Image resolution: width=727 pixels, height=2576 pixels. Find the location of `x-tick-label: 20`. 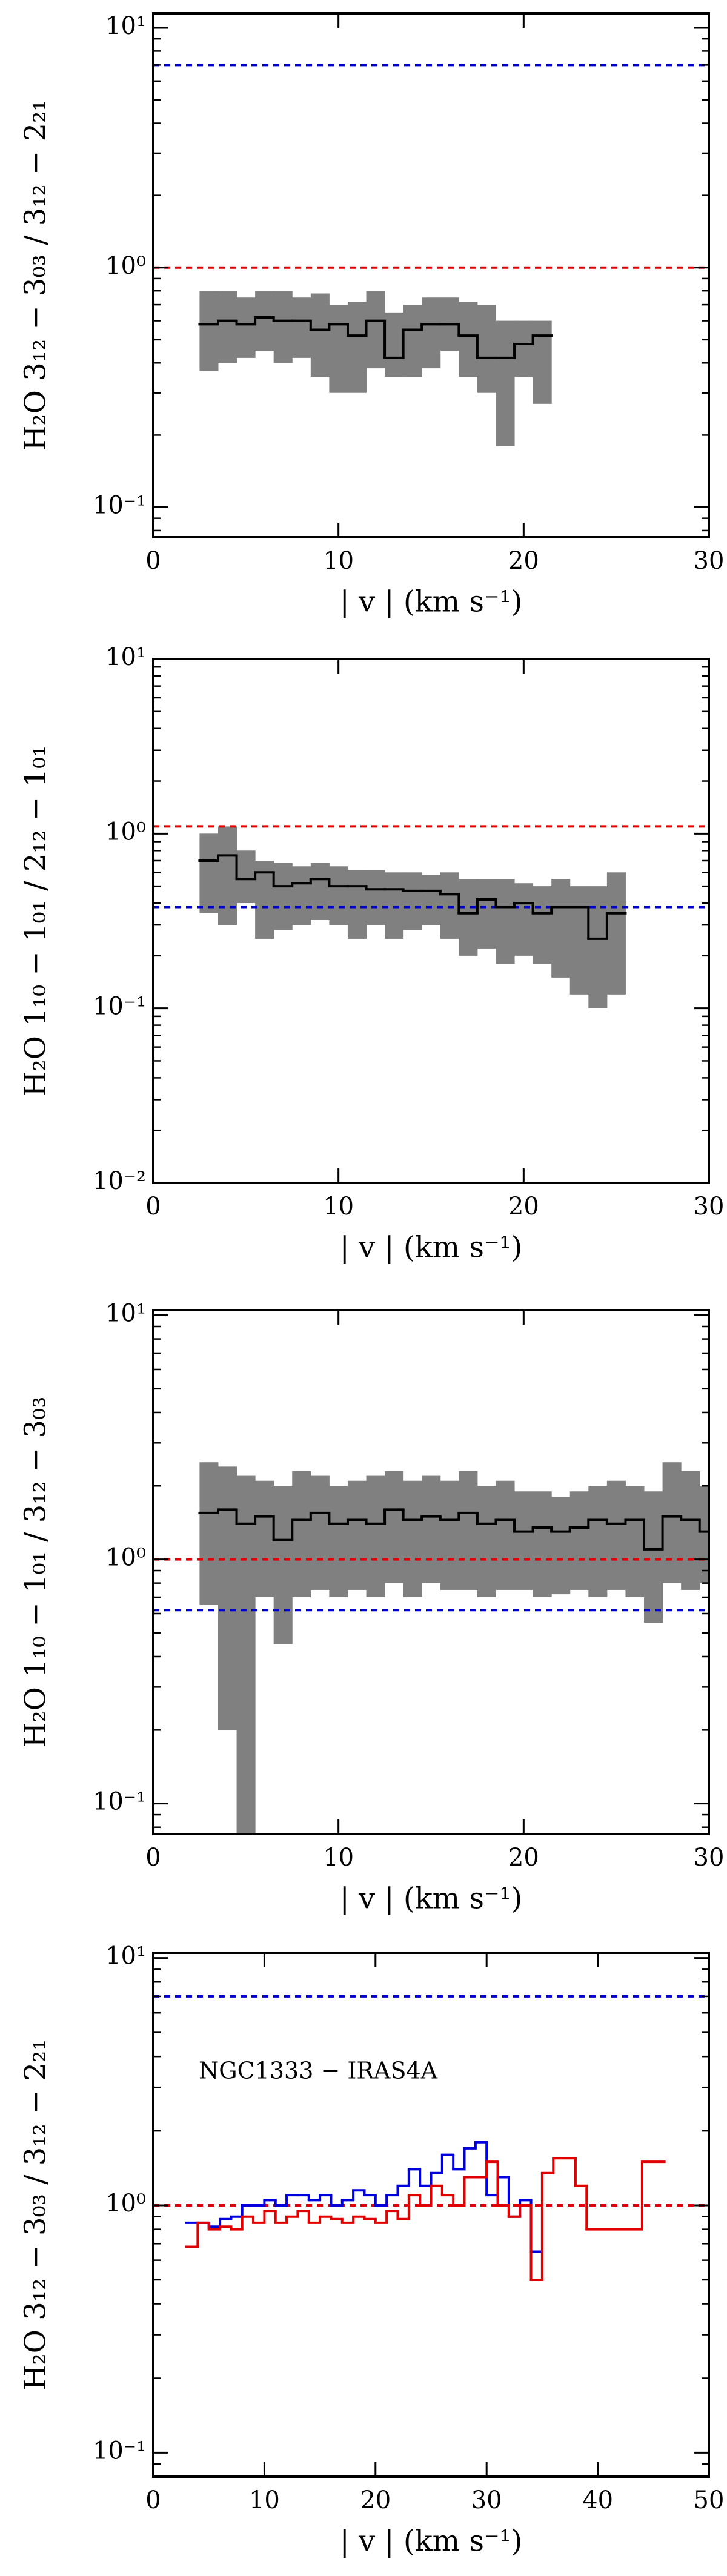

x-tick-label: 20 is located at coordinates (523, 1858).